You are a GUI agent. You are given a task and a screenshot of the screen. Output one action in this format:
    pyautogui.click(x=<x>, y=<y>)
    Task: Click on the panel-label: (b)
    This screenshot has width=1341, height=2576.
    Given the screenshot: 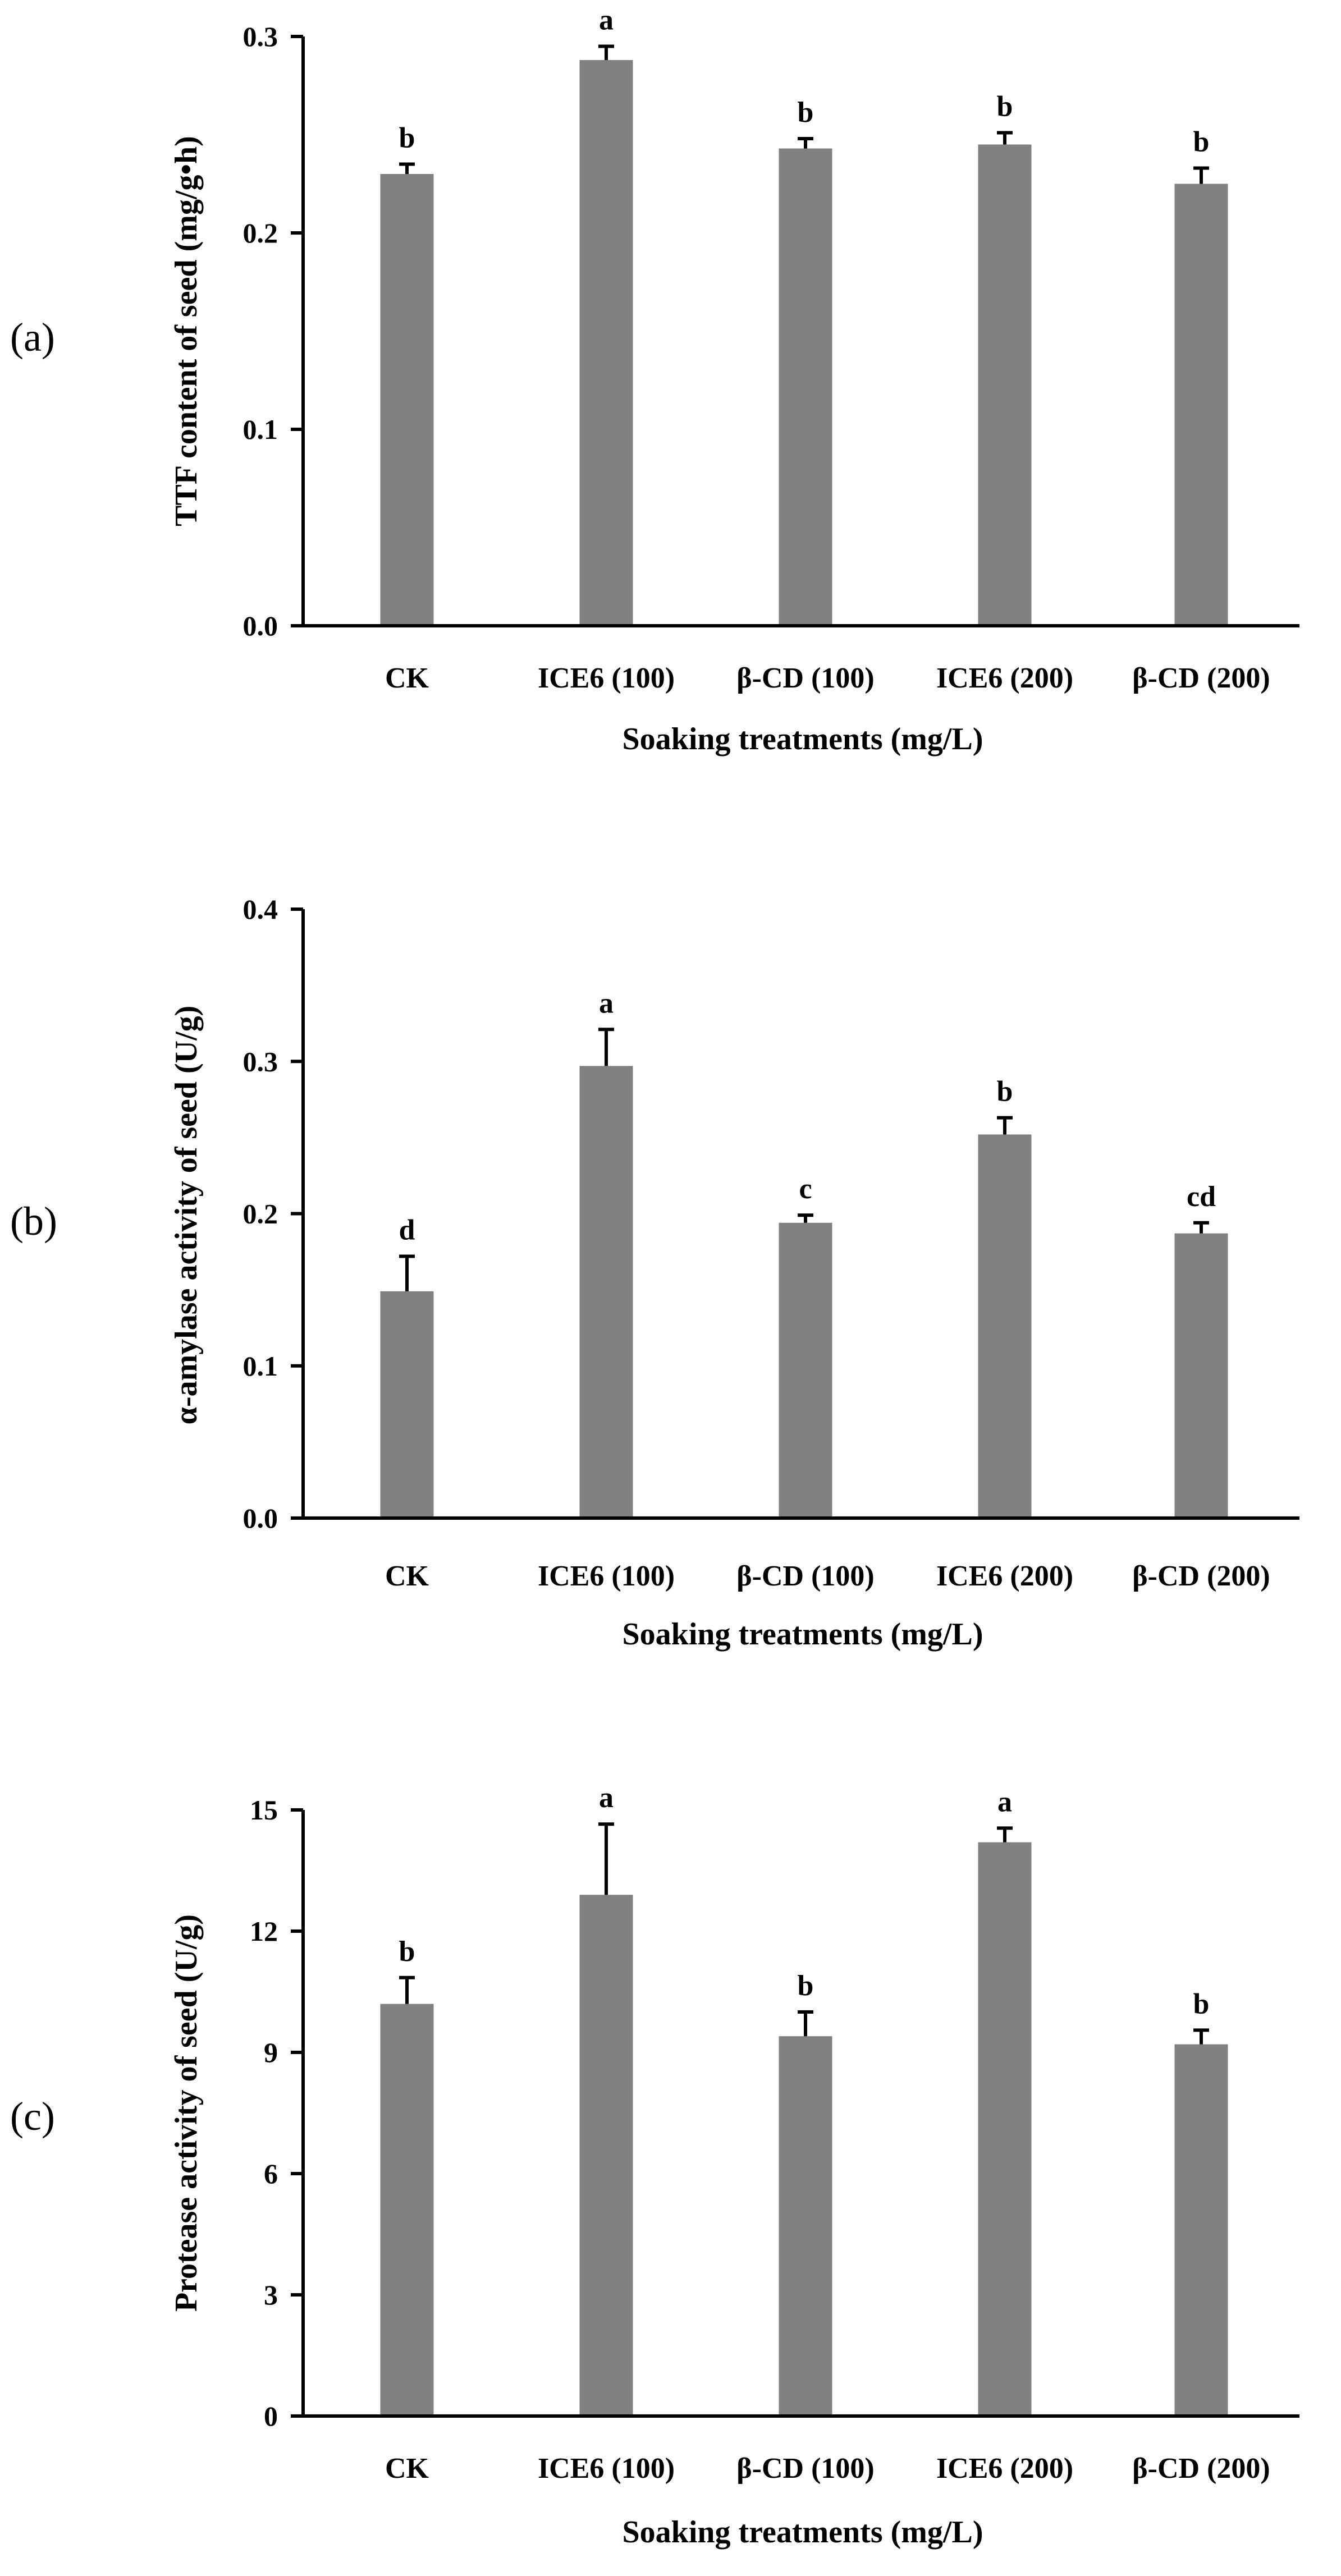 What is the action you would take?
    pyautogui.click(x=33, y=1221)
    